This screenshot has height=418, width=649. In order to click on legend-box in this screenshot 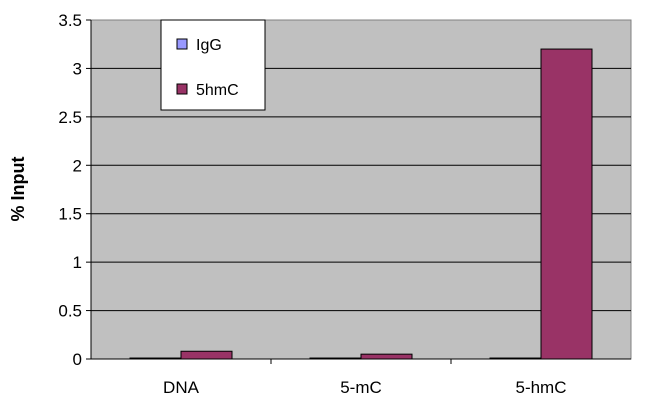, I will do `click(213, 65)`.